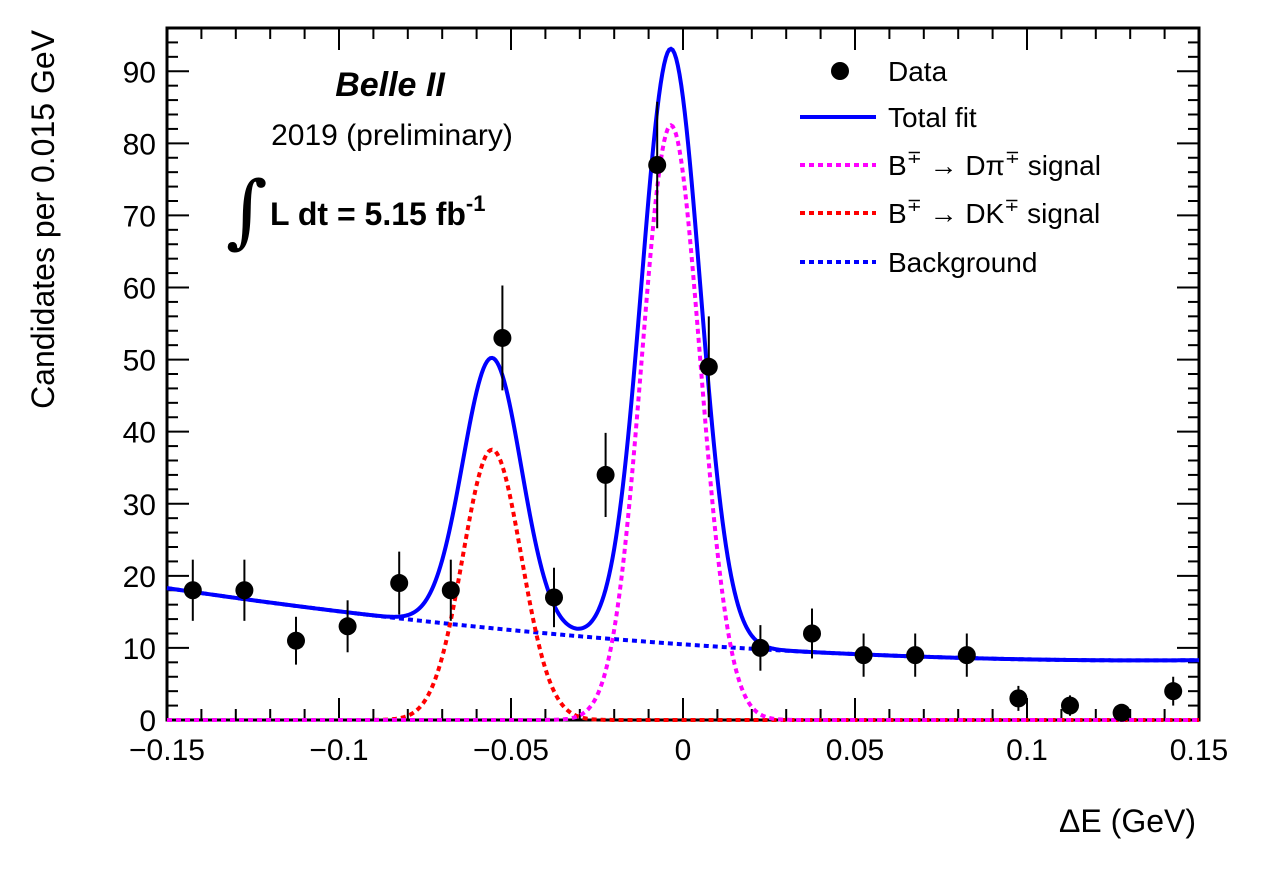 The height and width of the screenshot is (870, 1274). Describe the element at coordinates (683, 750) in the screenshot. I see `x-tick-label: 0` at that location.